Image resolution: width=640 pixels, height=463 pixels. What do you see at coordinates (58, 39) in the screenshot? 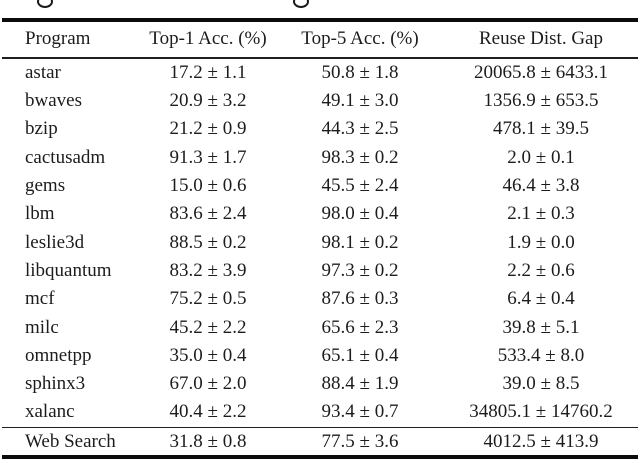
I see `column-header-program: Program` at bounding box center [58, 39].